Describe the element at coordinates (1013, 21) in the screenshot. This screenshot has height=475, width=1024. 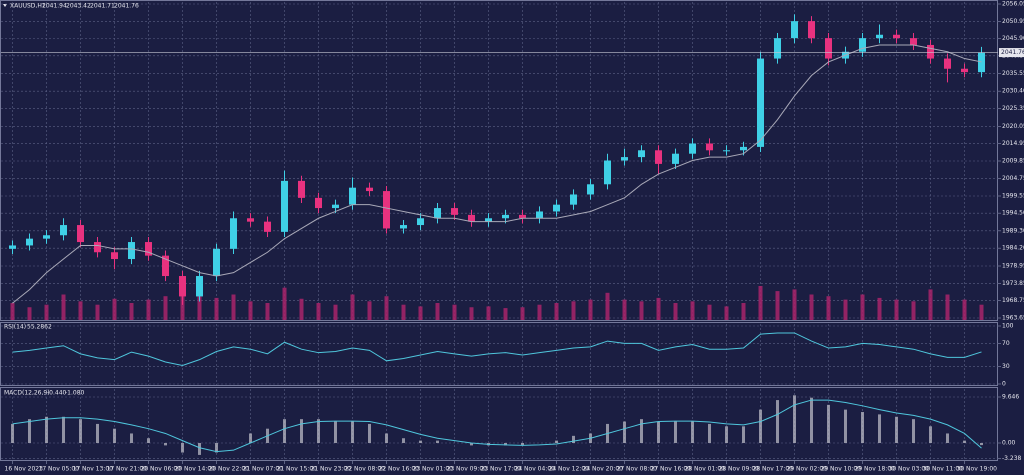
I see `y-tick-label: 2050.95` at that location.